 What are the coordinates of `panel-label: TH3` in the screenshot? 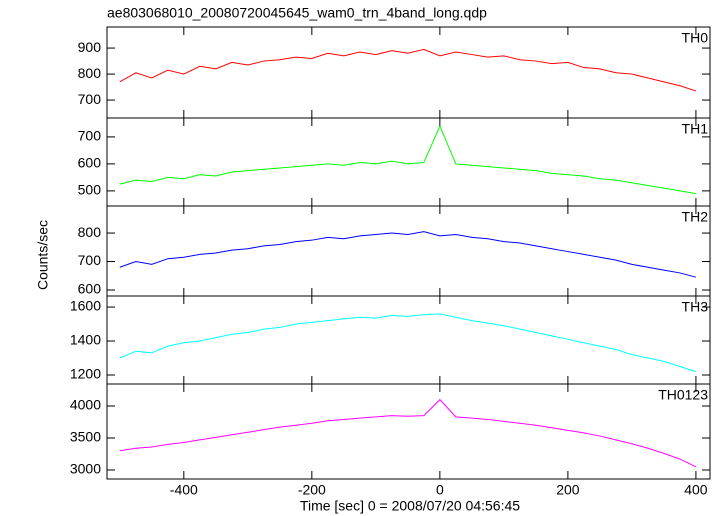 It's located at (695, 307).